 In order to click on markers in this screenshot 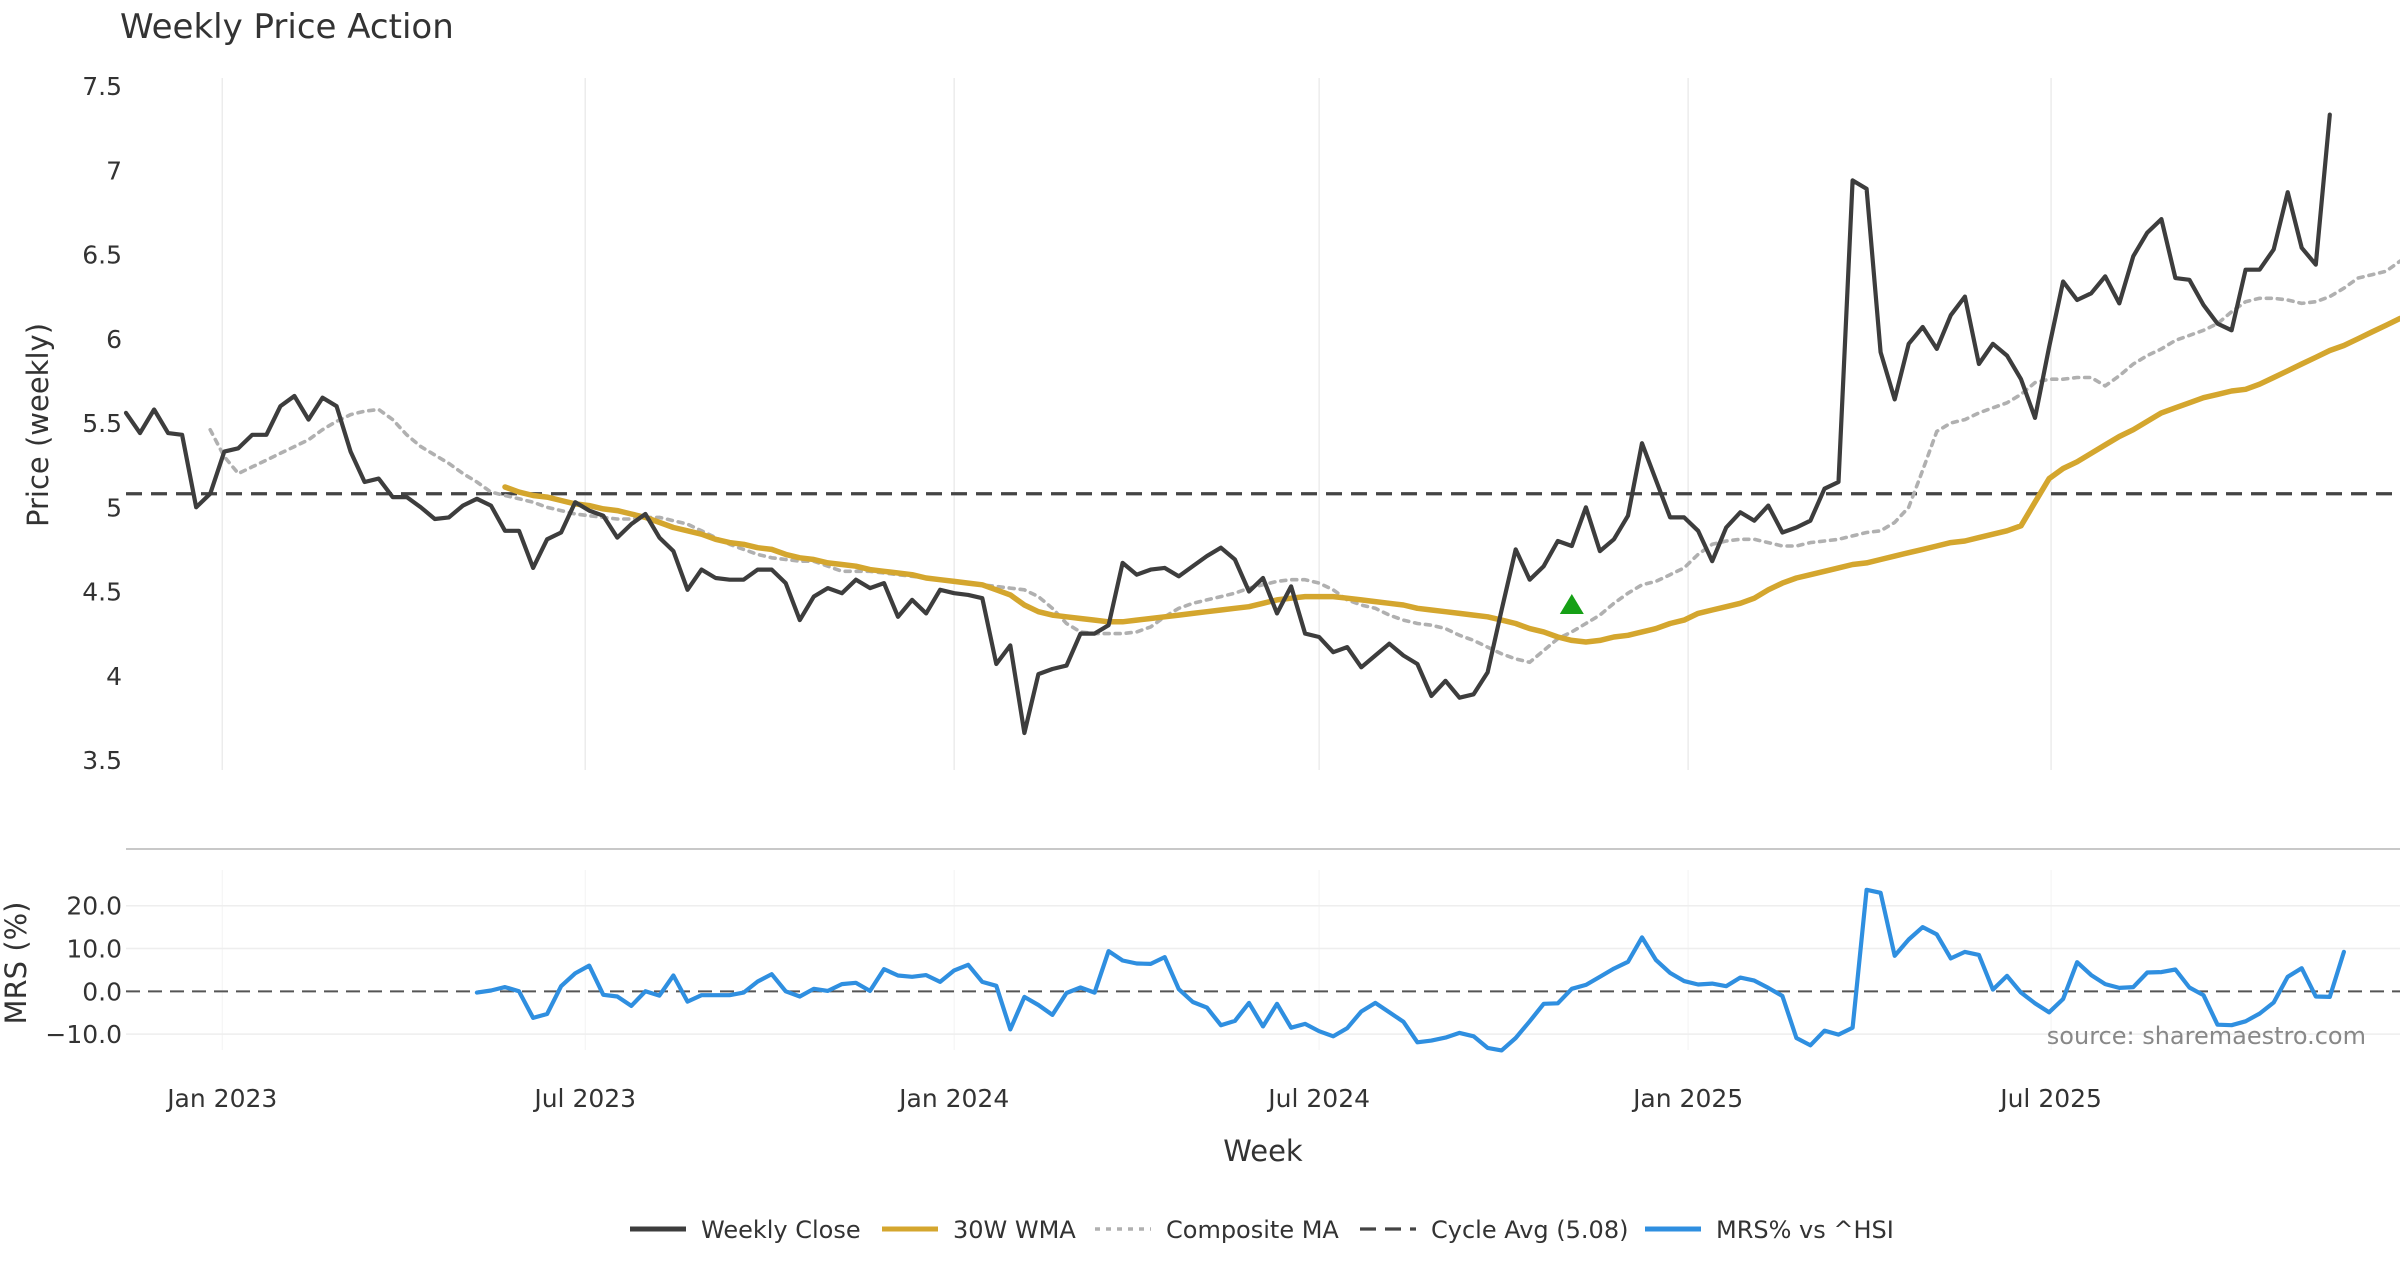, I will do `click(1571, 603)`.